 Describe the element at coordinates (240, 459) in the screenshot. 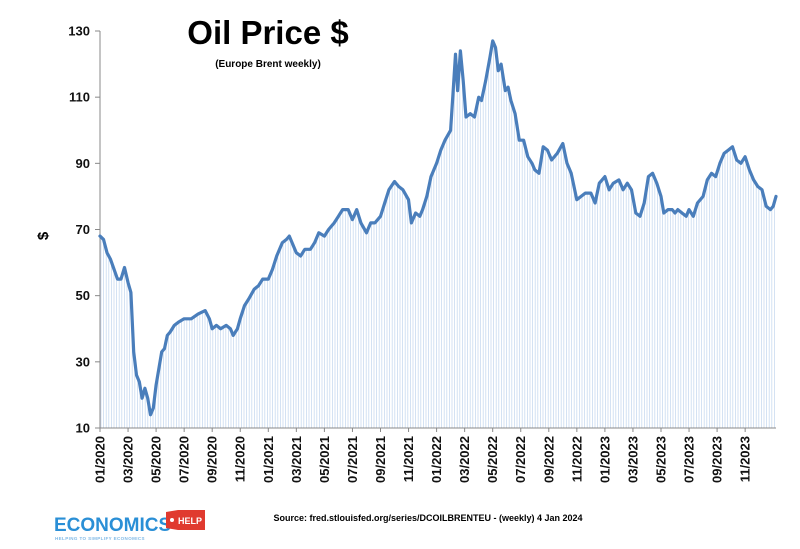

I see `x-tick-label: 11/2020` at that location.